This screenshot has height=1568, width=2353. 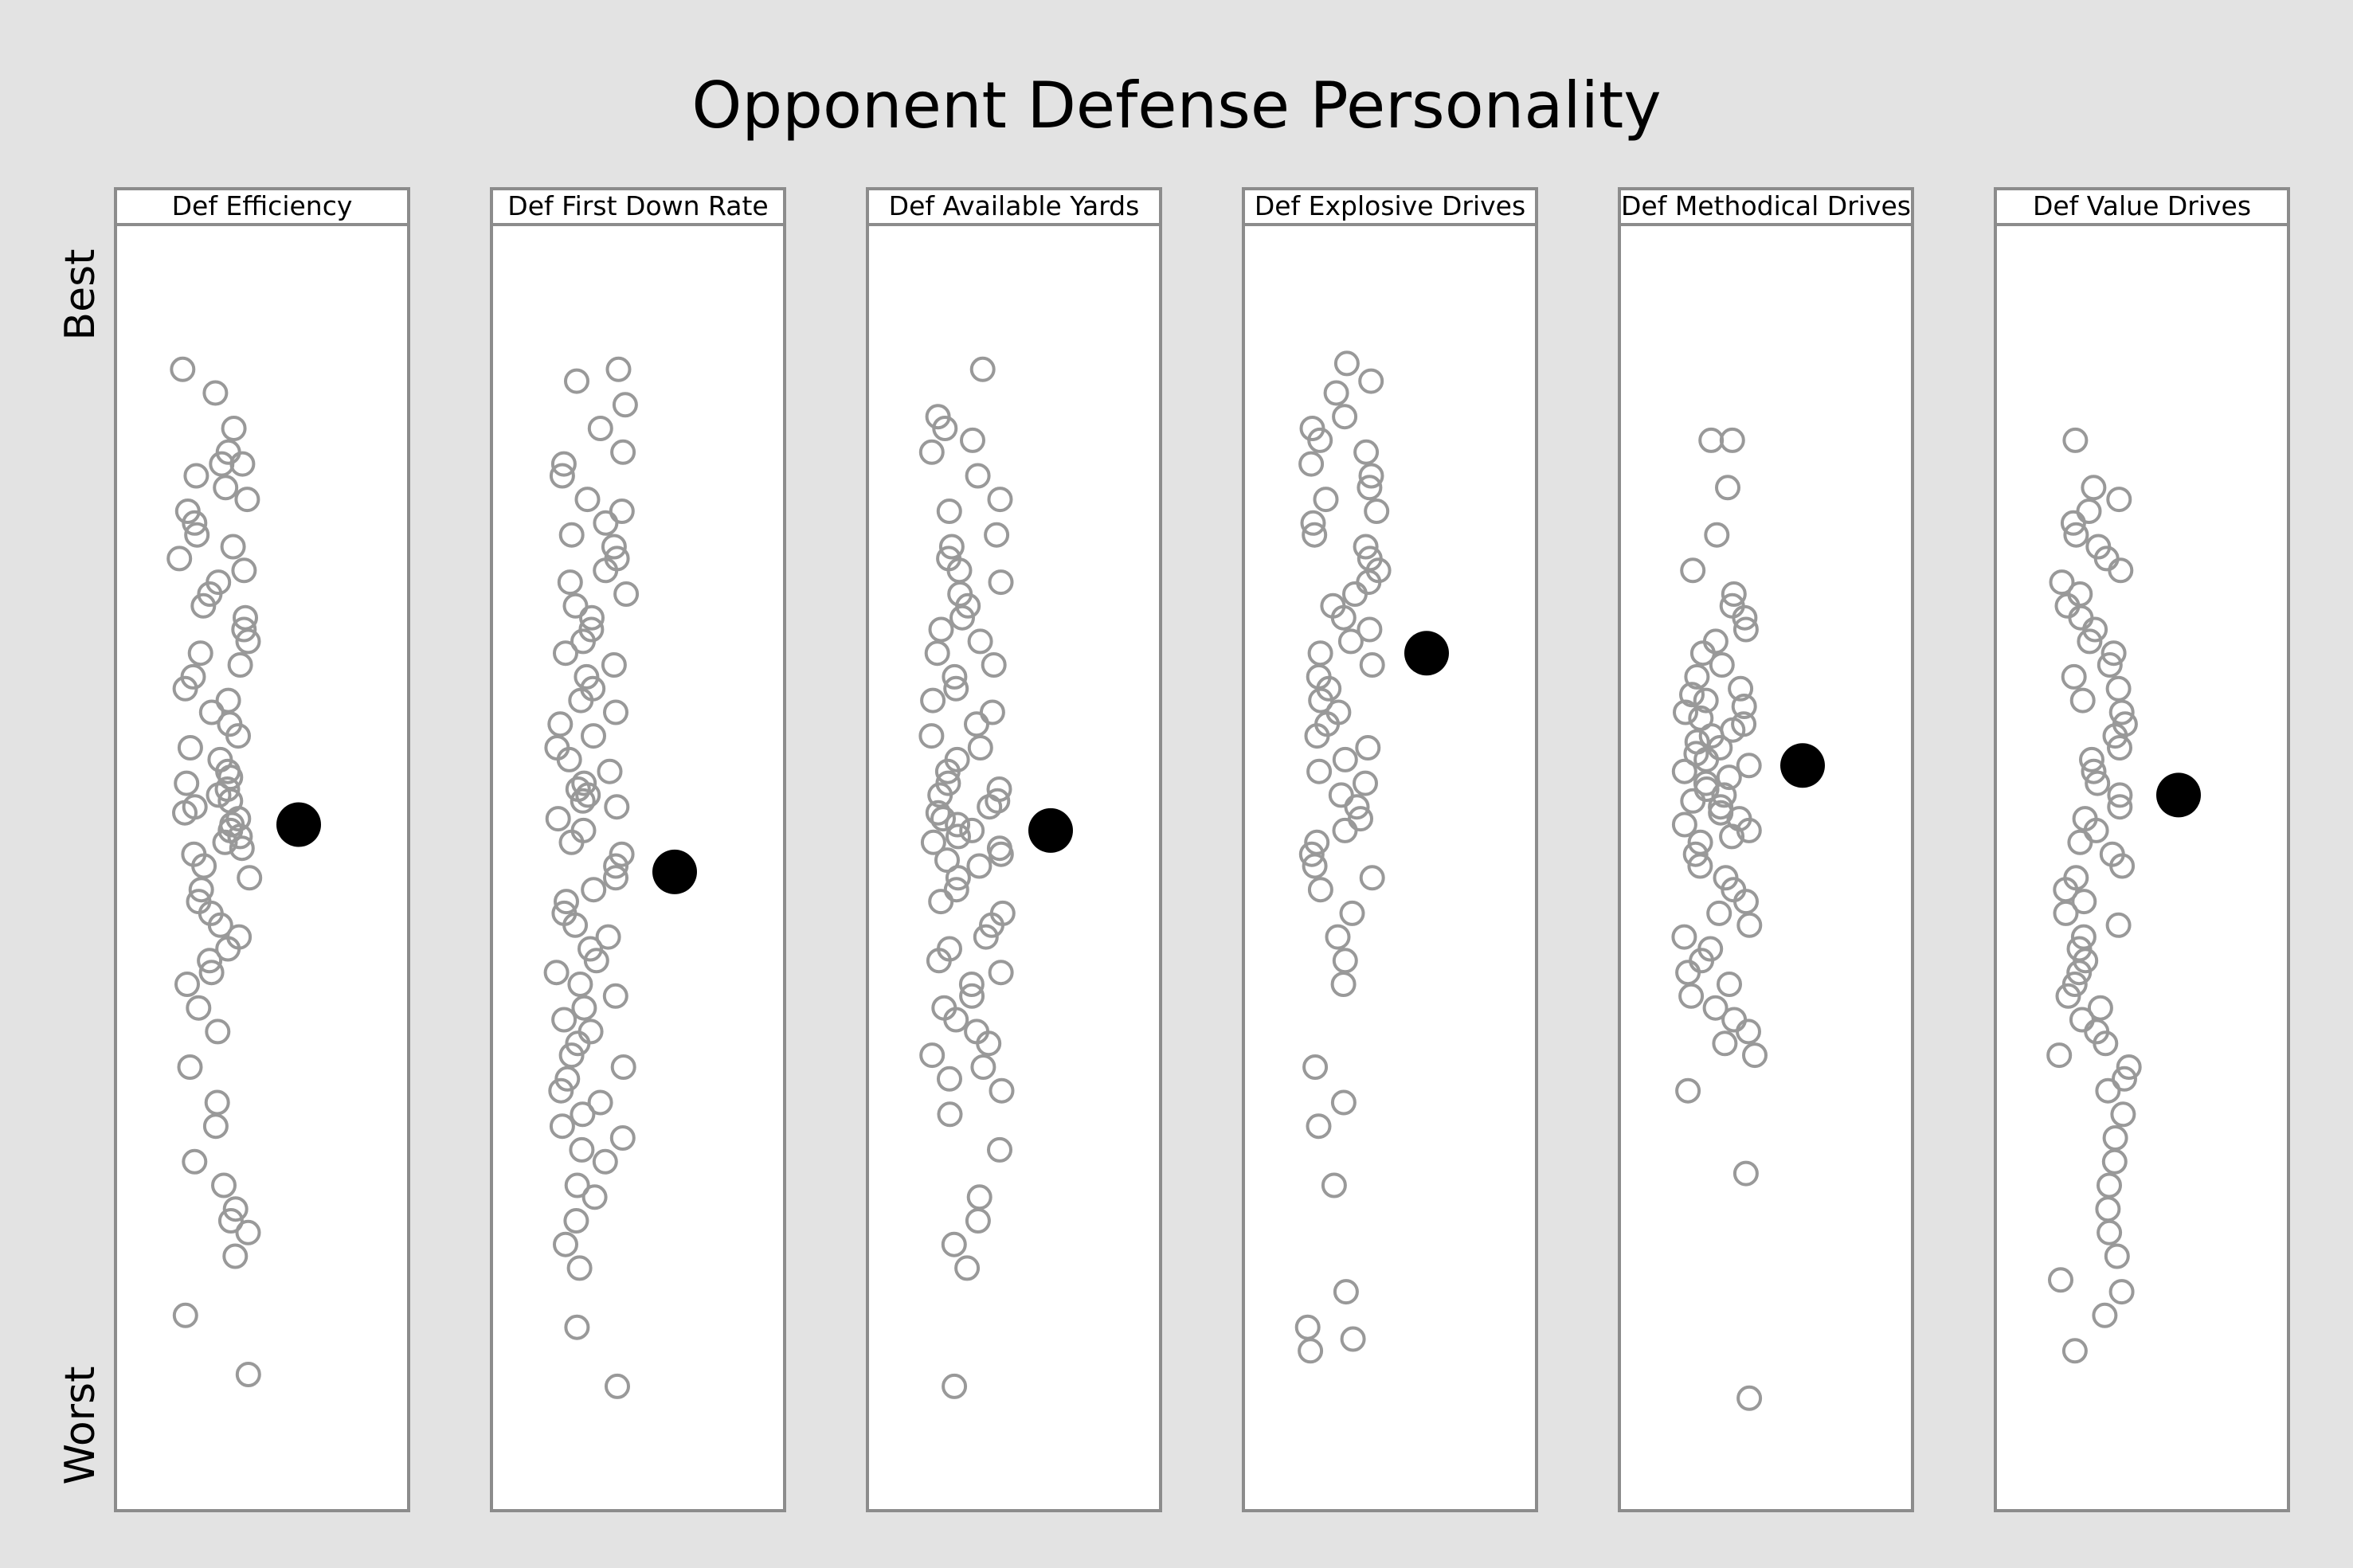 I want to click on y-bottom-label: Worst, so click(x=80, y=1425).